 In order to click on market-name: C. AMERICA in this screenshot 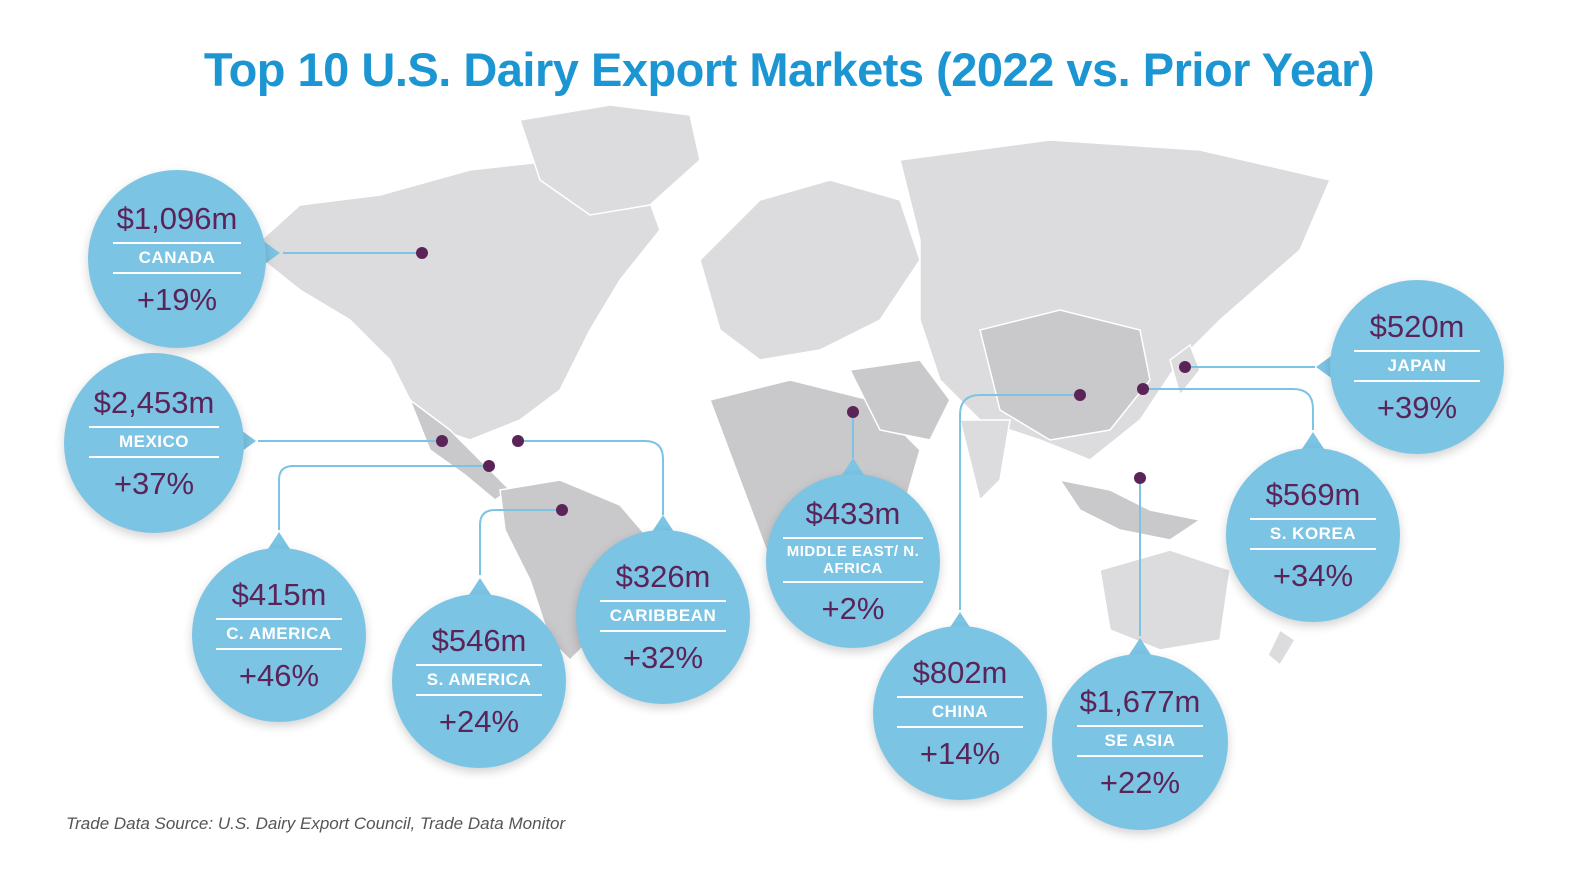, I will do `click(279, 634)`.